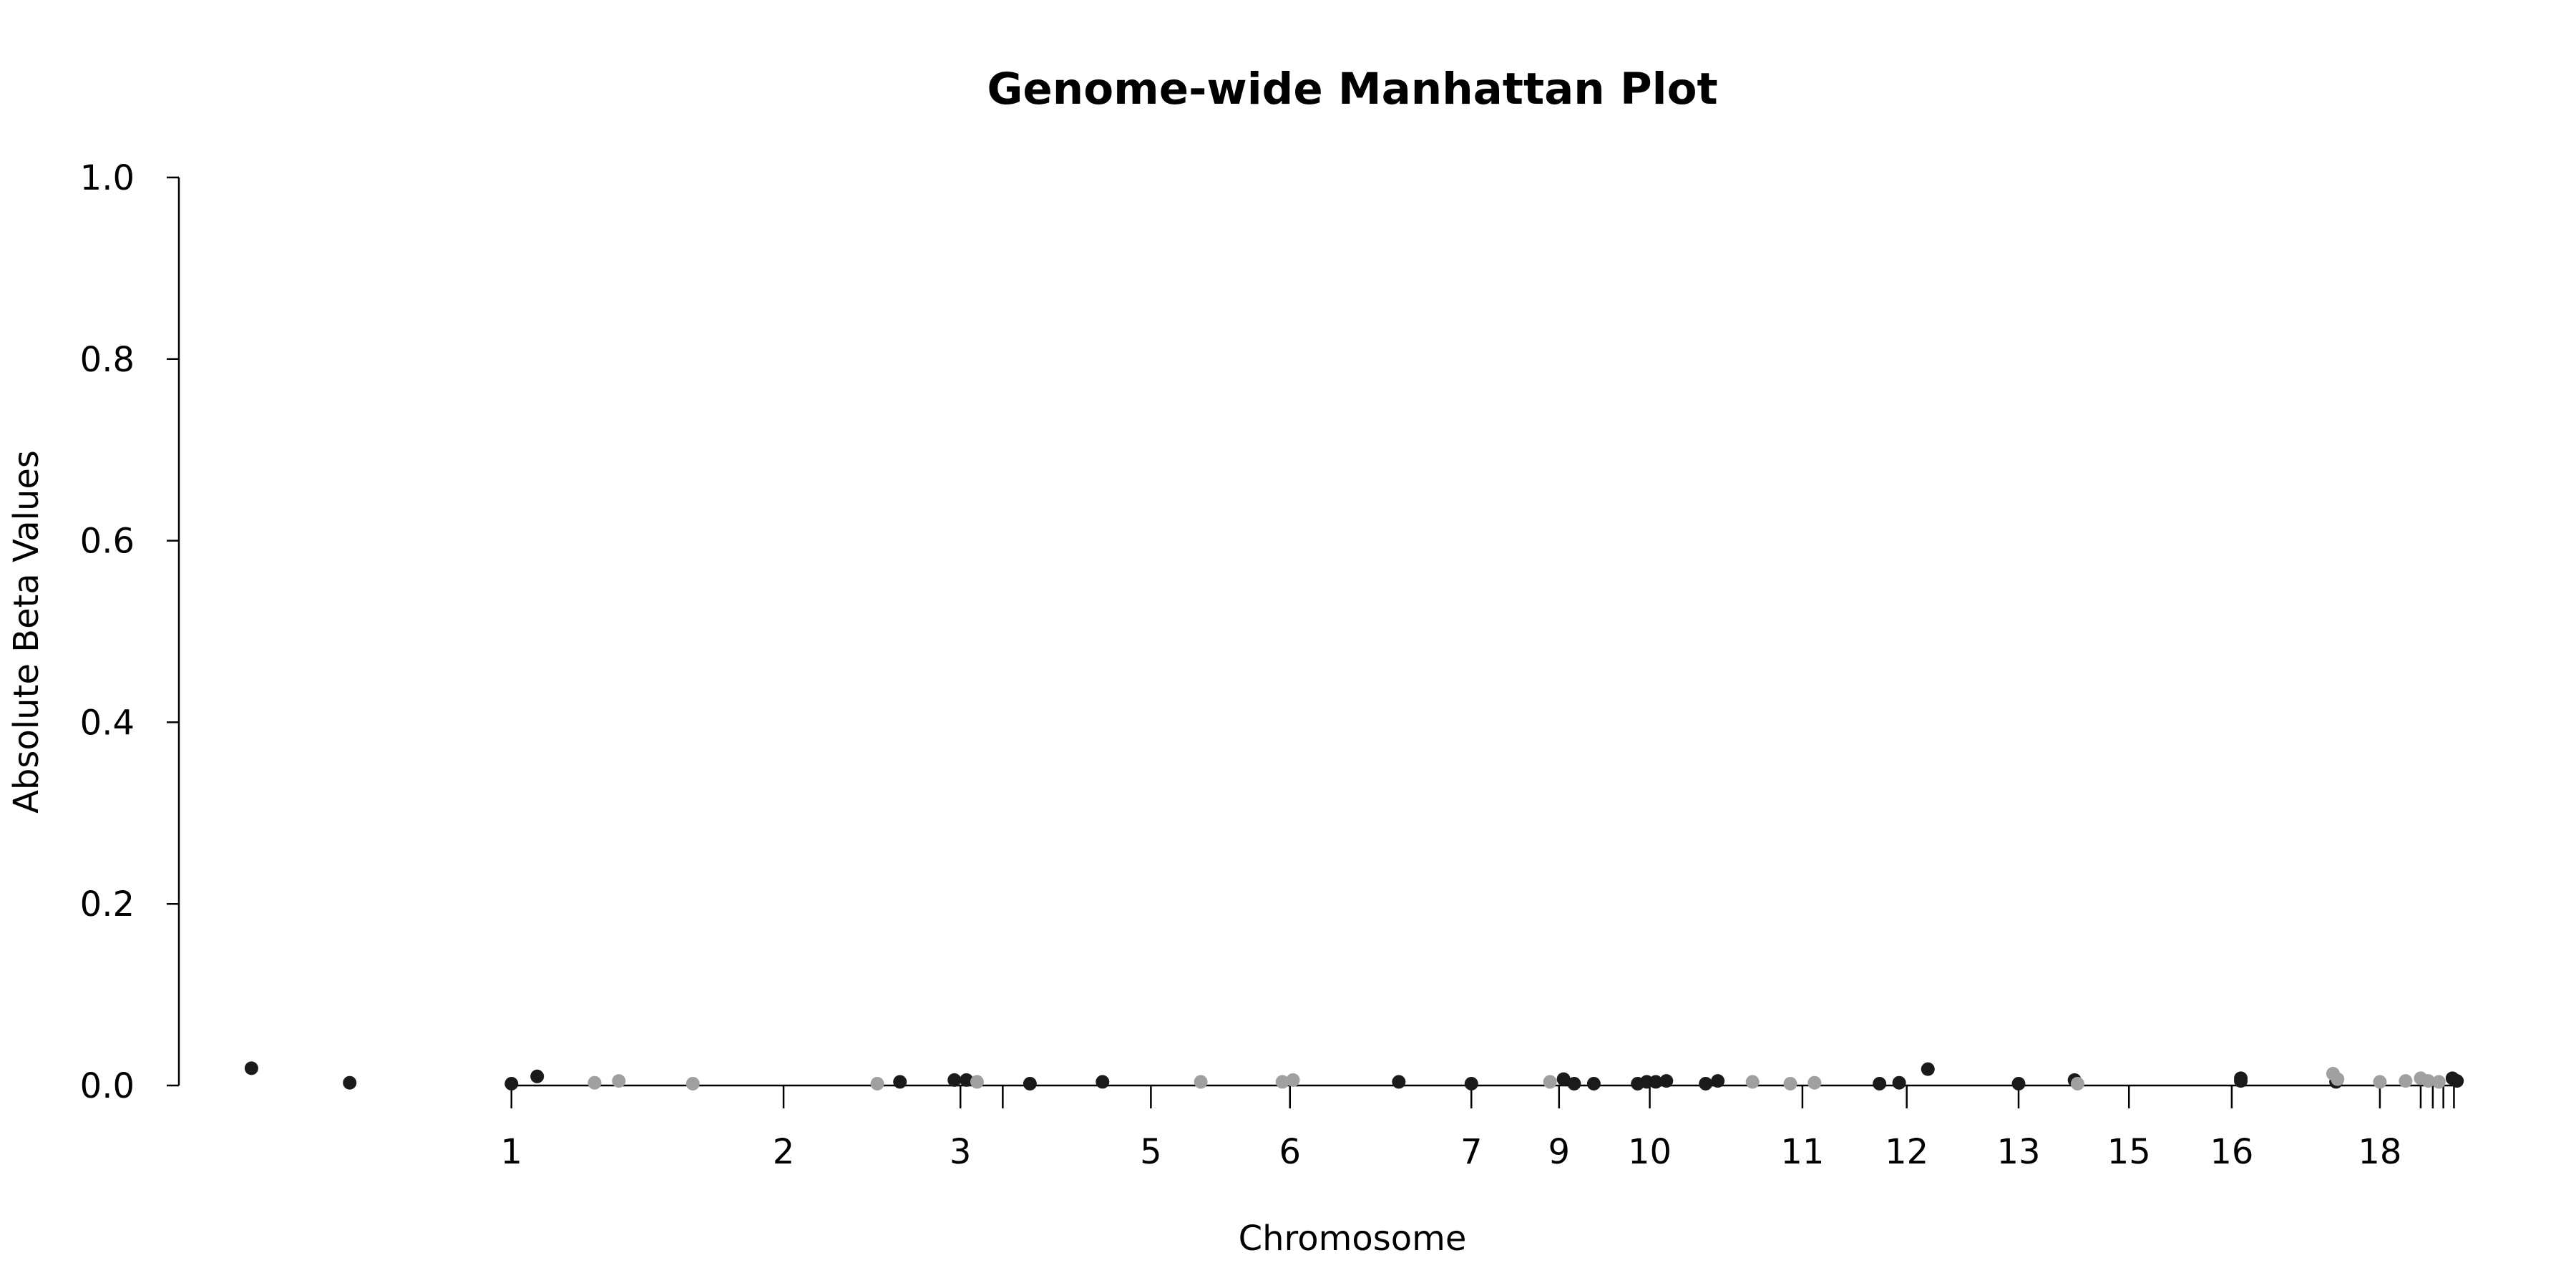  Describe the element at coordinates (1352, 89) in the screenshot. I see `chart-title: Genome-wide Manhattan Plot` at that location.